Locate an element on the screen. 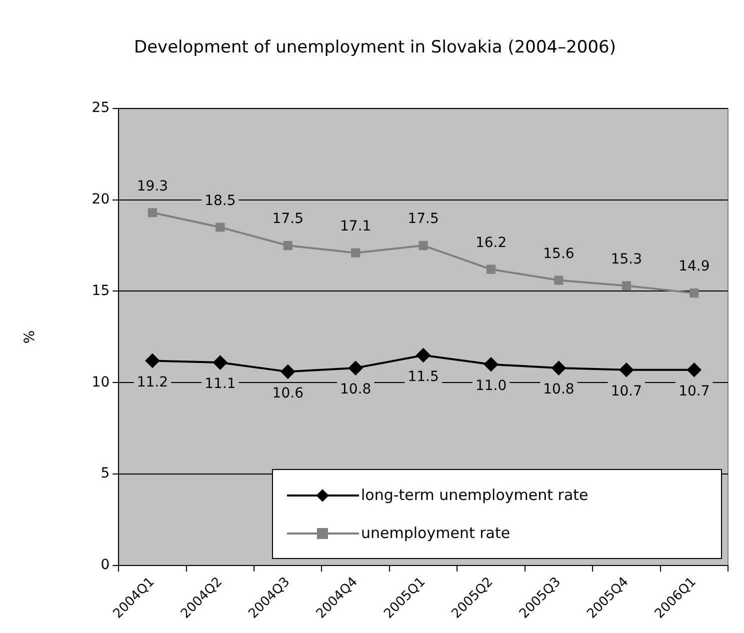 This screenshot has width=744, height=633. data-label: 11.1 is located at coordinates (220, 384).